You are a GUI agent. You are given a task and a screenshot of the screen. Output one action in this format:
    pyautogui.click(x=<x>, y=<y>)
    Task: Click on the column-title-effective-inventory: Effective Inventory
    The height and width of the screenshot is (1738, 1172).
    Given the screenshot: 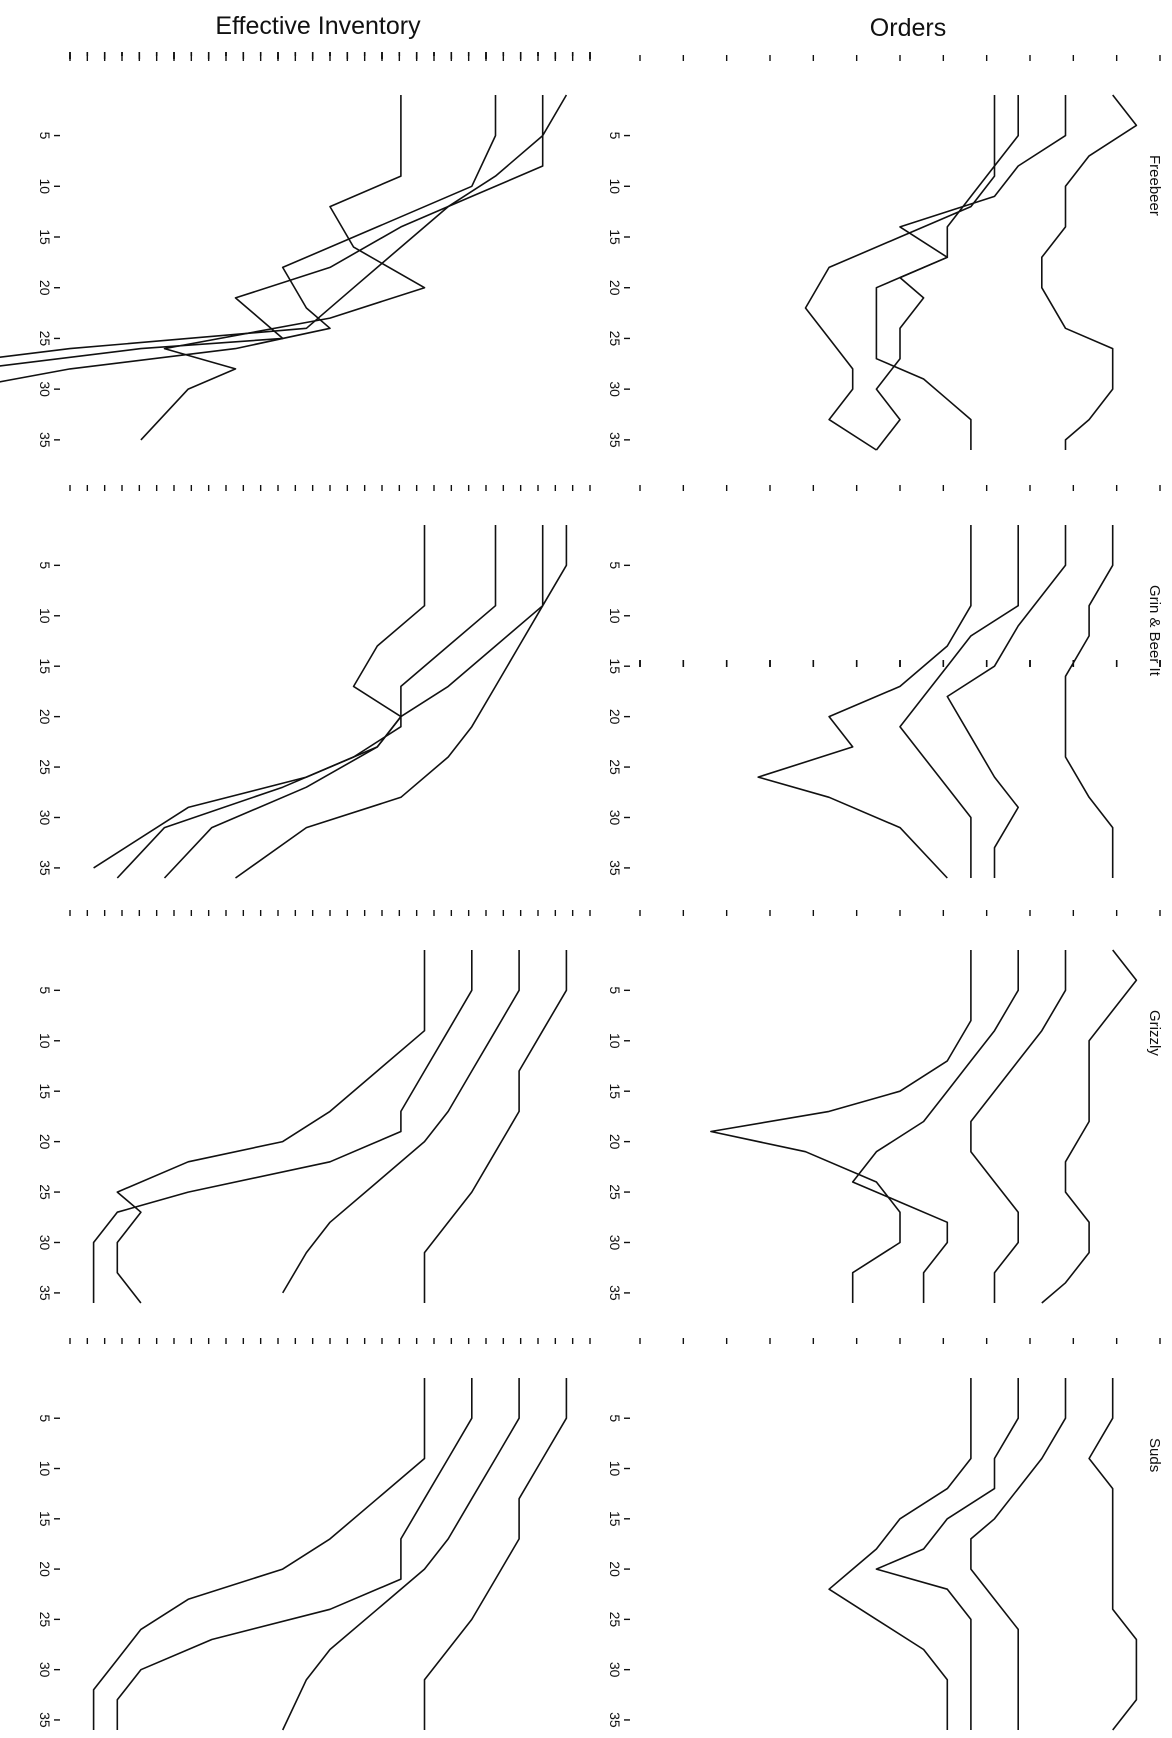 What is the action you would take?
    pyautogui.click(x=318, y=26)
    